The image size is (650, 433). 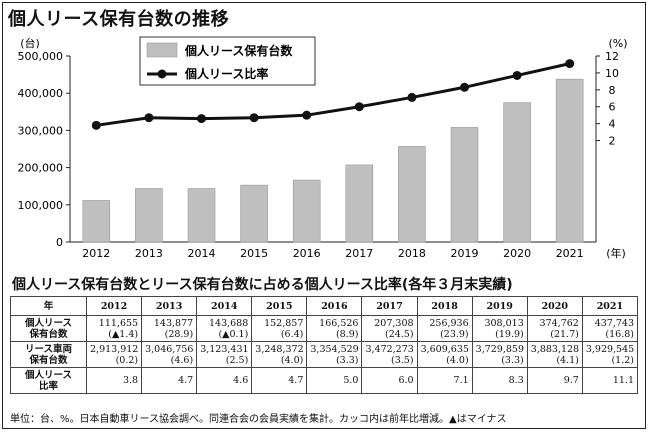 I want to click on table-cell: 3,883,128 (4.1), so click(x=554, y=354).